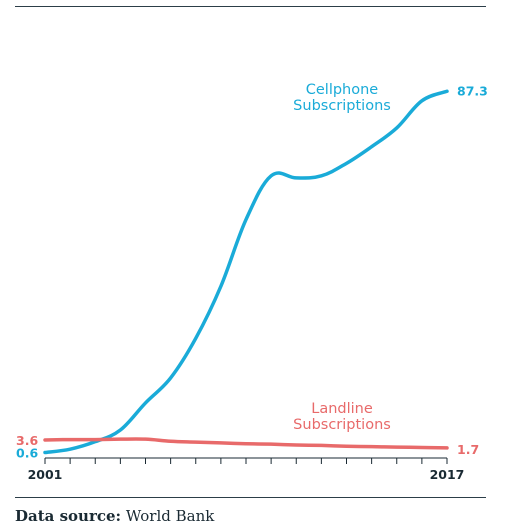  I want to click on end-value-label-cellphone-subscriptions: 87.3, so click(472, 90).